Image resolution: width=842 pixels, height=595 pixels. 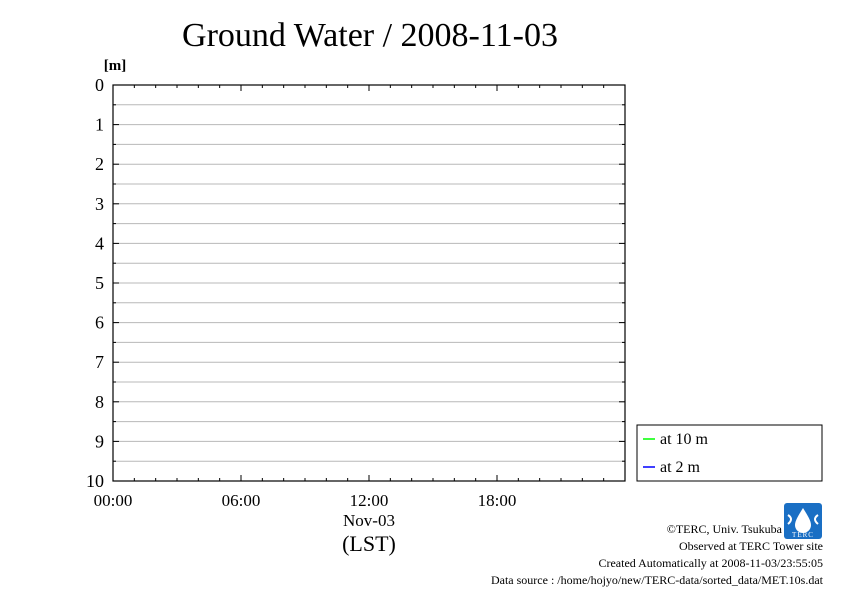 I want to click on x-tick-label: 12:00, so click(x=369, y=500).